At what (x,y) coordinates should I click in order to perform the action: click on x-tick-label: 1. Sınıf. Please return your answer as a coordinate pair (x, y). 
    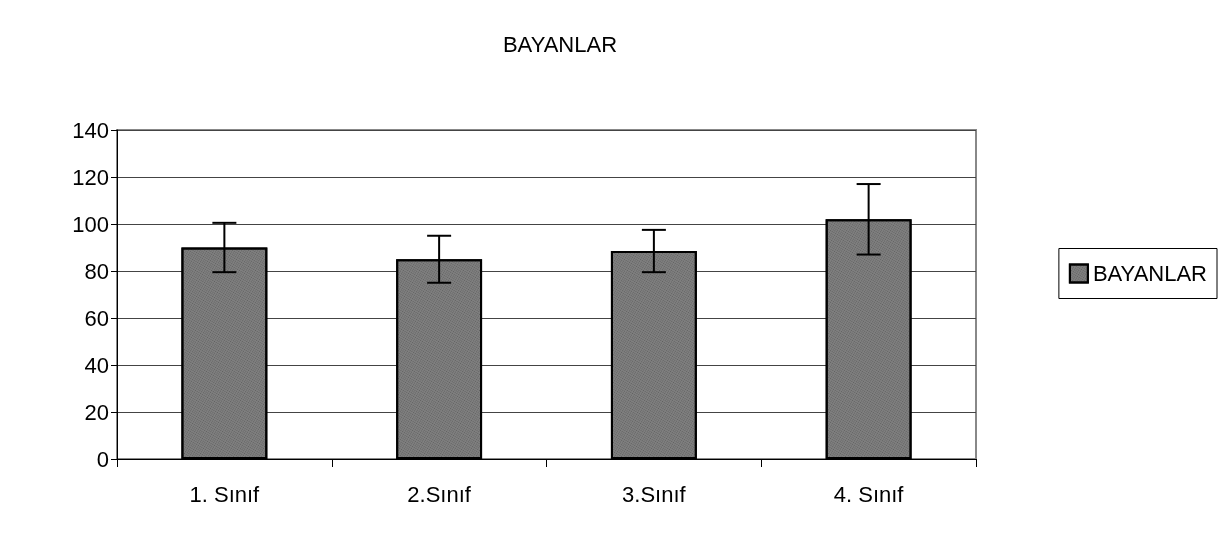
    Looking at the image, I should click on (225, 494).